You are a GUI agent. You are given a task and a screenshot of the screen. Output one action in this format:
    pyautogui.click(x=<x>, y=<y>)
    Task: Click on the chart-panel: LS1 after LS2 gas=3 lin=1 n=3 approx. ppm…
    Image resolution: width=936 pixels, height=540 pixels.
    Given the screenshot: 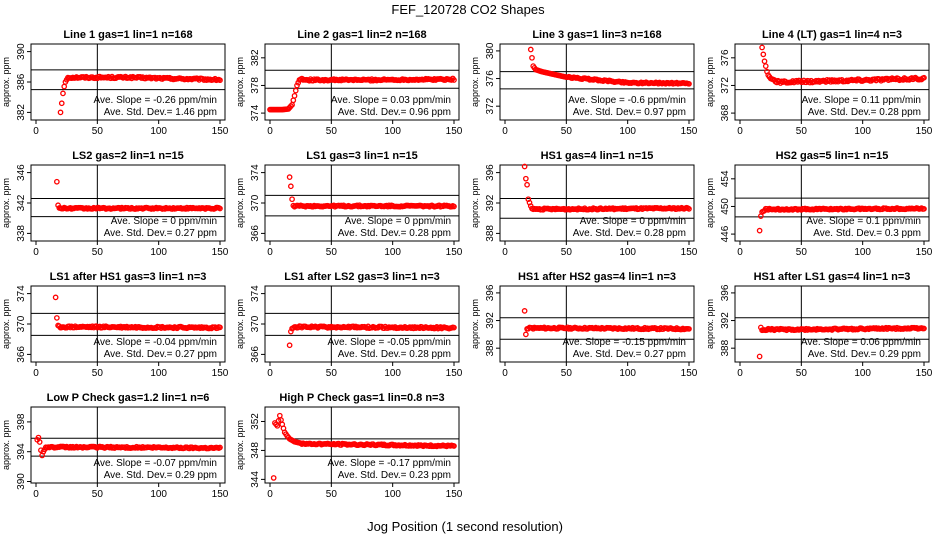 What is the action you would take?
    pyautogui.click(x=349, y=325)
    